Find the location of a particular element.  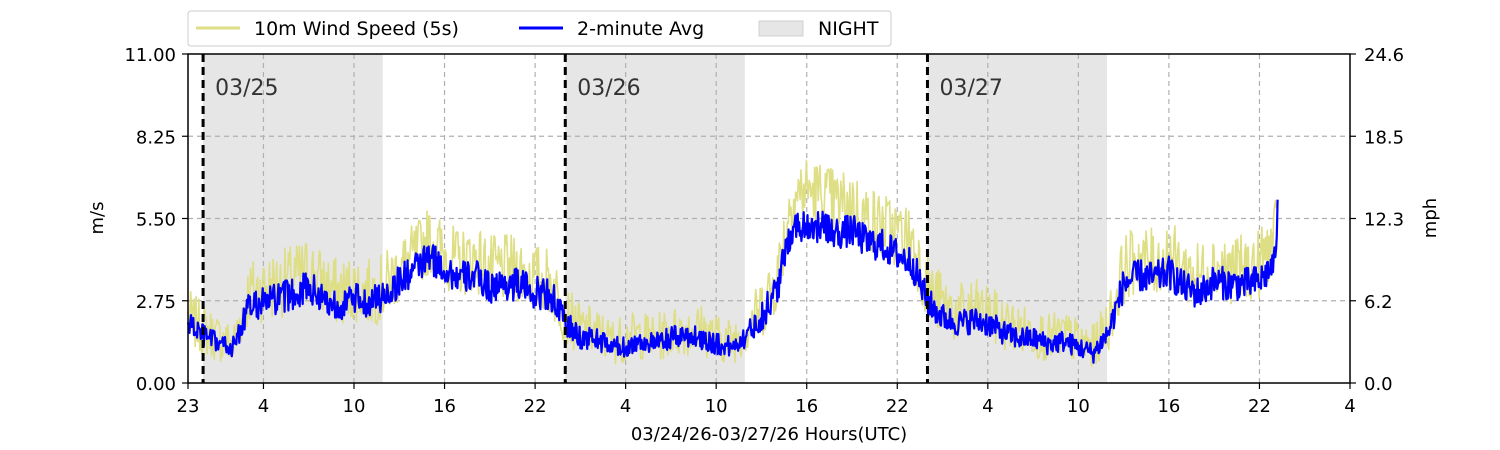

day-boundary-label: 03/27 is located at coordinates (970, 88).